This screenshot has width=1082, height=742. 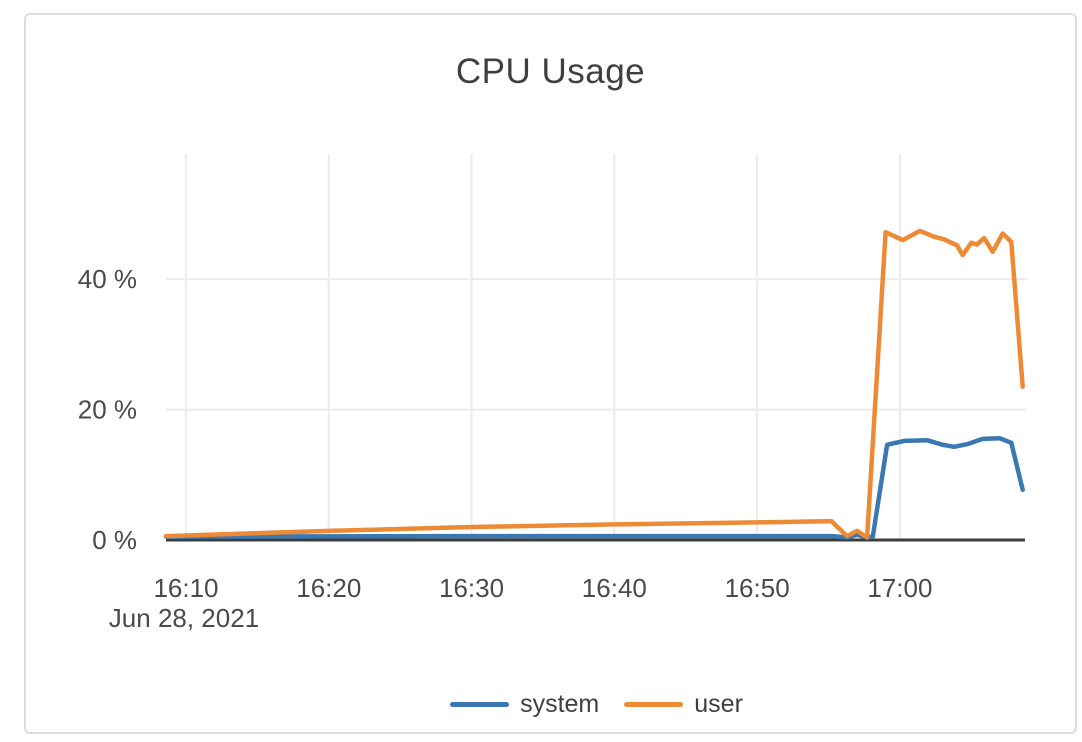 What do you see at coordinates (550, 71) in the screenshot?
I see `chart-title: CPU Usage` at bounding box center [550, 71].